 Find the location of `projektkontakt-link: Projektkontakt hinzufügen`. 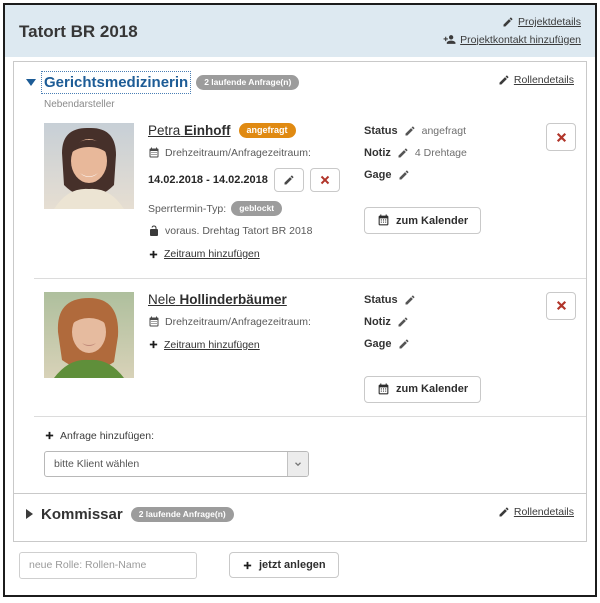

projektkontakt-link: Projektkontakt hinzufügen is located at coordinates (512, 39).